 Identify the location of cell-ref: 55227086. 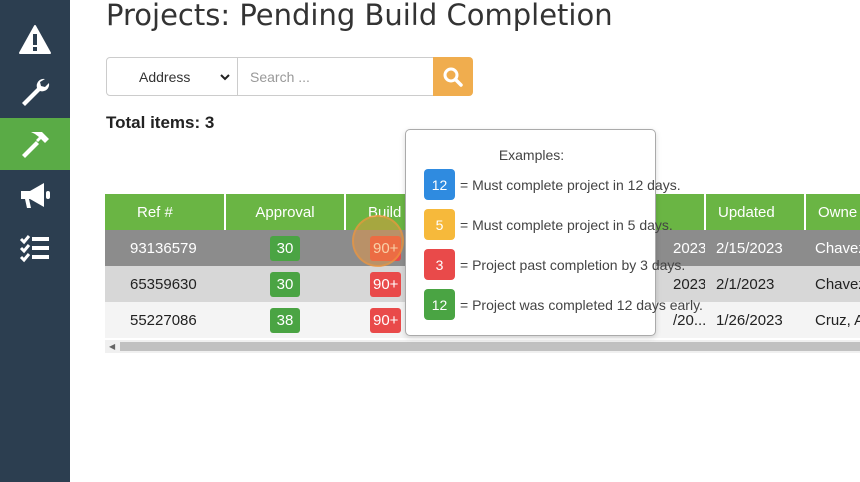
(165, 320).